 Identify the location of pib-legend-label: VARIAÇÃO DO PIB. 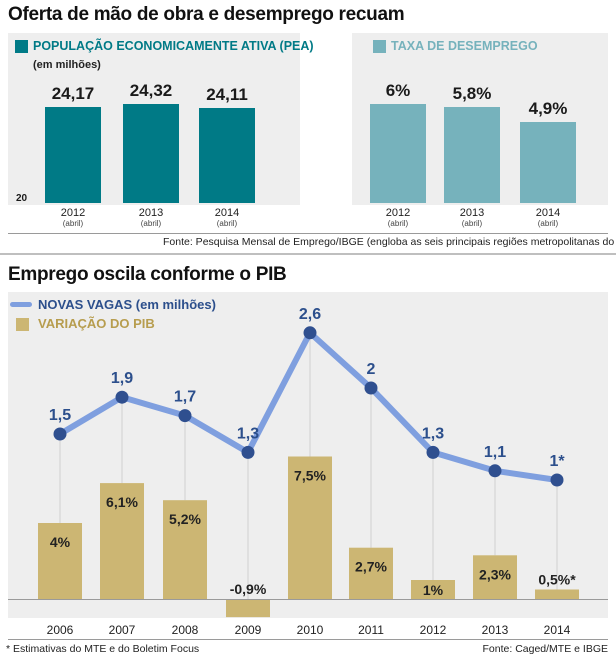
(96, 323).